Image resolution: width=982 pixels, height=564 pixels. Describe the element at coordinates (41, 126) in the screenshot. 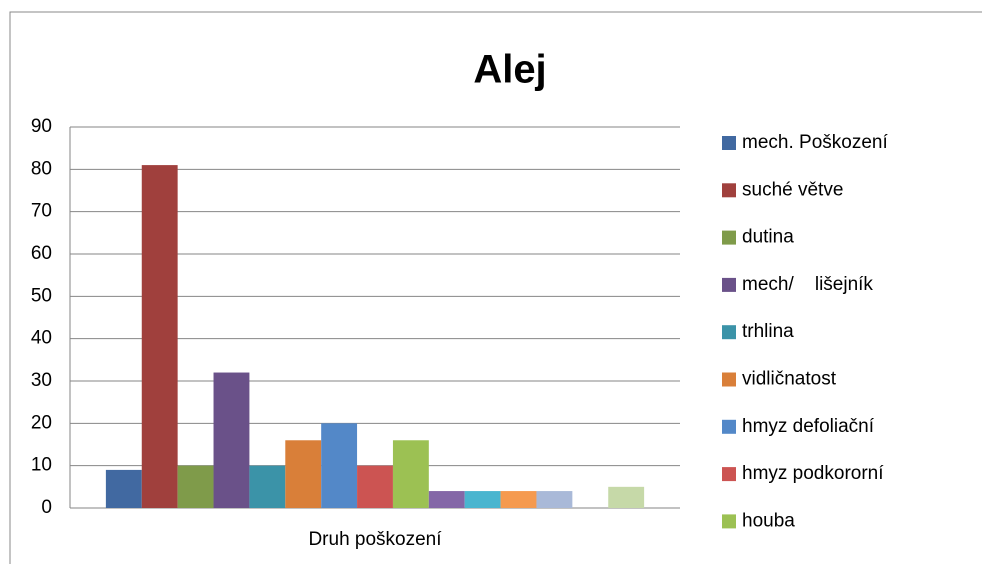

I see `y-tick-label: 90` at that location.